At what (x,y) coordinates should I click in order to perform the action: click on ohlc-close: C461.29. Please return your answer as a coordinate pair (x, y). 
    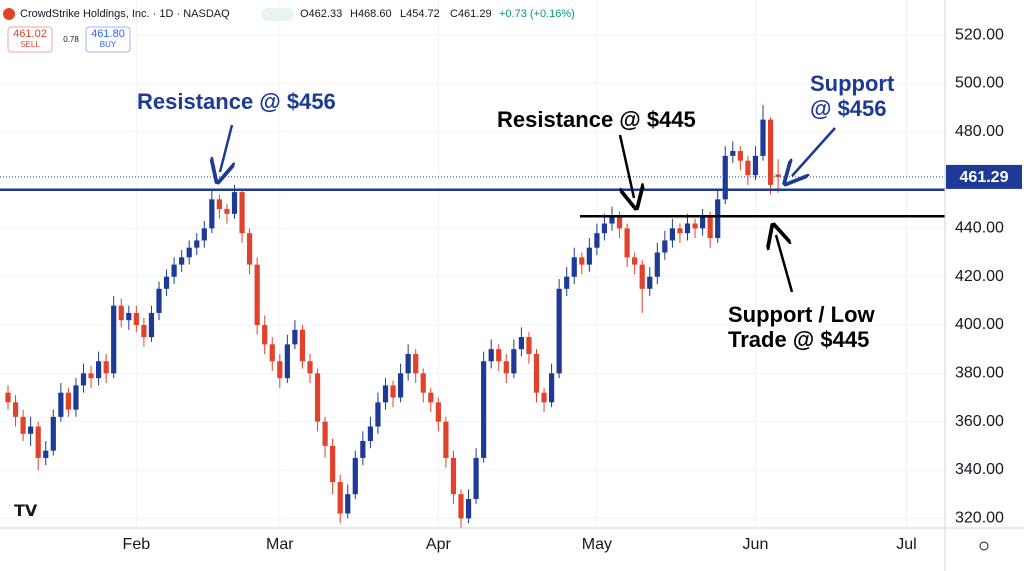
    Looking at the image, I should click on (471, 14).